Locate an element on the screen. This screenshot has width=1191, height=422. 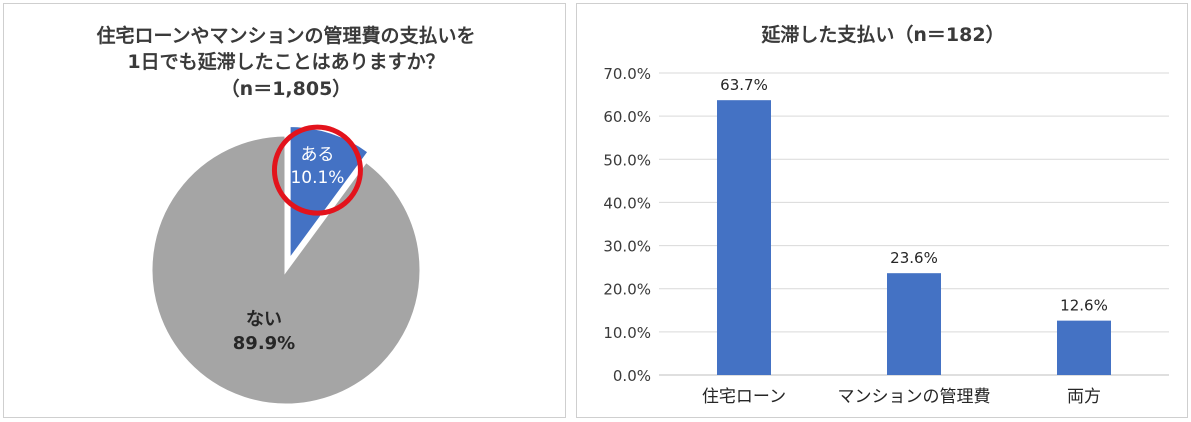
y-tick-label: 40.0% is located at coordinates (627, 203).